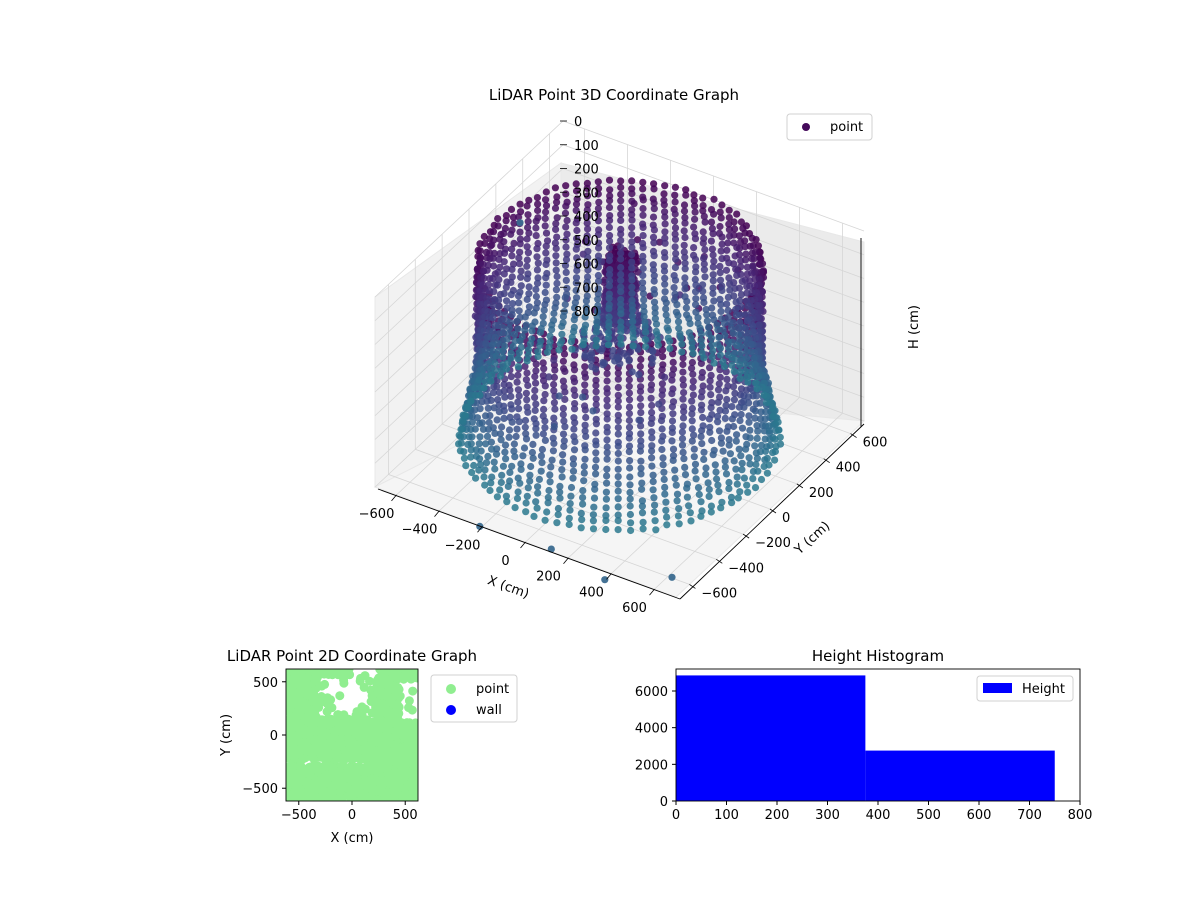 Image resolution: width=1200 pixels, height=900 pixels. I want to click on legend-3d: point, so click(829, 127).